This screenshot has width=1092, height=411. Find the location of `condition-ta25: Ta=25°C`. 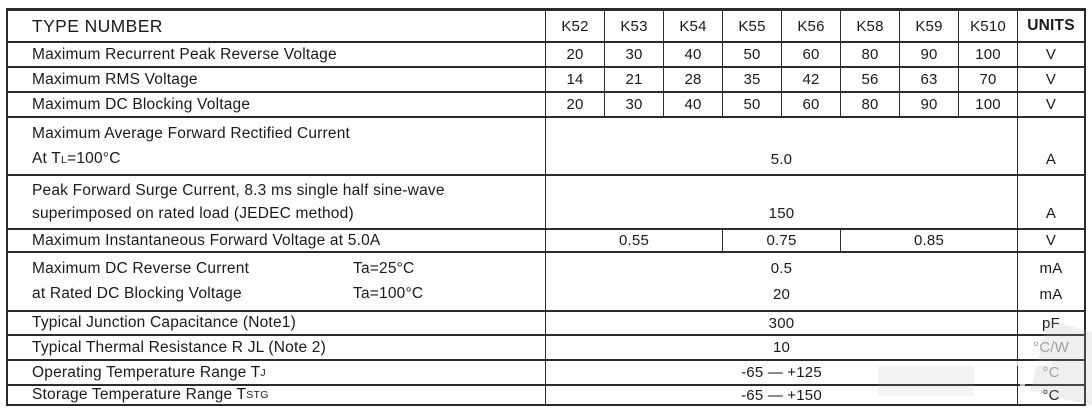

condition-ta25: Ta=25°C is located at coordinates (384, 268).